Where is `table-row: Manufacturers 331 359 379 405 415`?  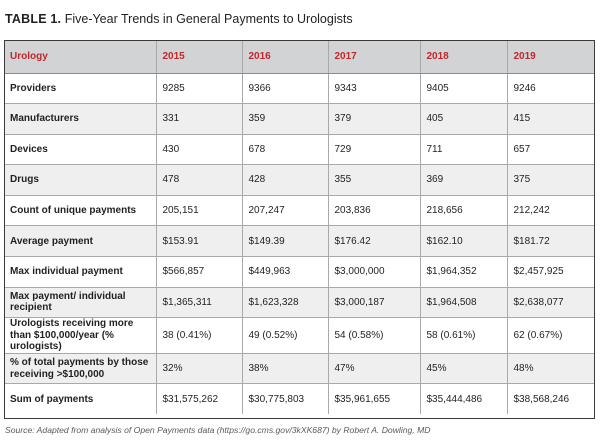
table-row: Manufacturers 331 359 379 405 415 is located at coordinates (299, 119).